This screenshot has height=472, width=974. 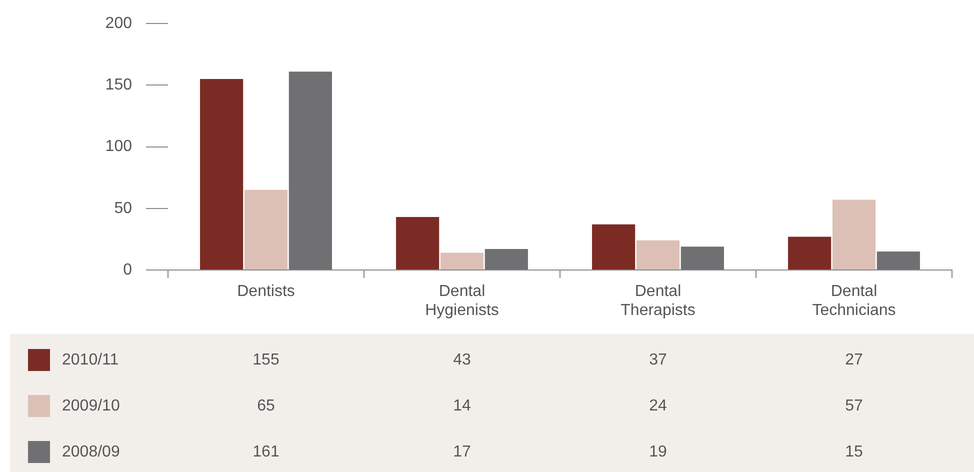 What do you see at coordinates (118, 23) in the screenshot?
I see `y-tick-label: 200` at bounding box center [118, 23].